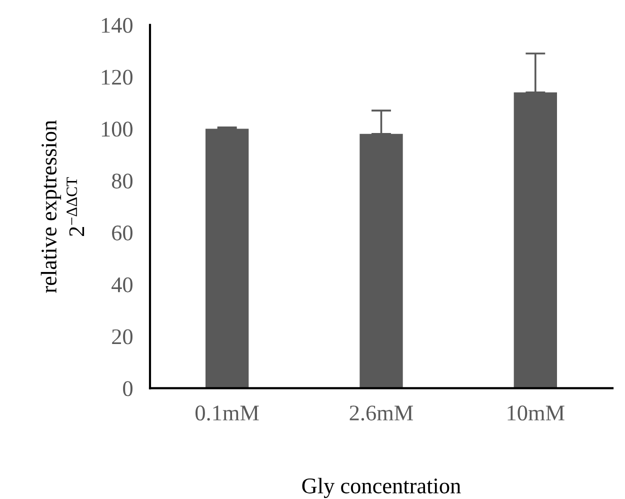 The height and width of the screenshot is (499, 625). Describe the element at coordinates (122, 336) in the screenshot. I see `y-tick-label: 20` at that location.